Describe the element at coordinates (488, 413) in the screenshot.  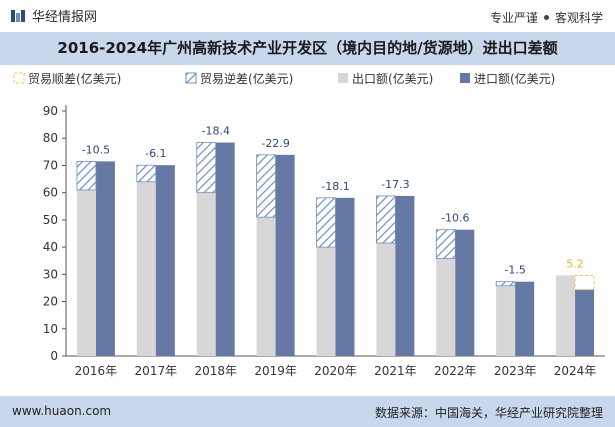
I see `footer-source: 数据来源：中国海关，华经产业研究院整理` at that location.